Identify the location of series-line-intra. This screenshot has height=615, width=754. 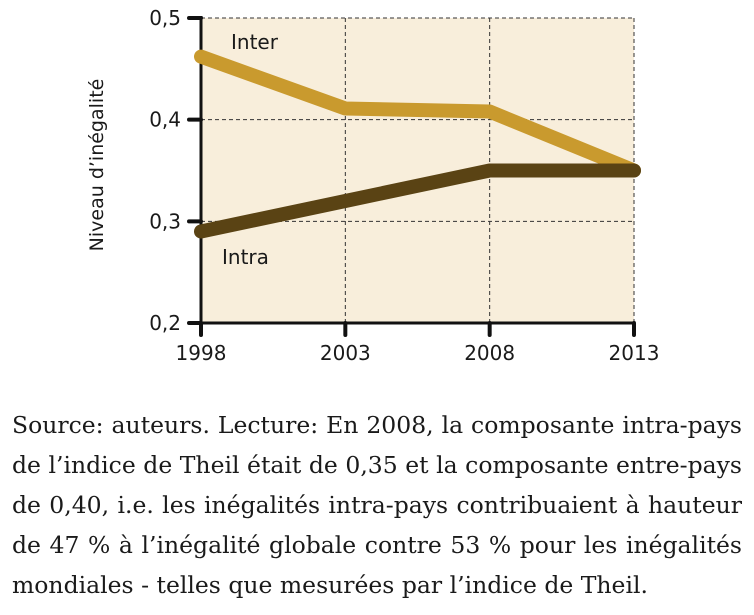
(417, 201).